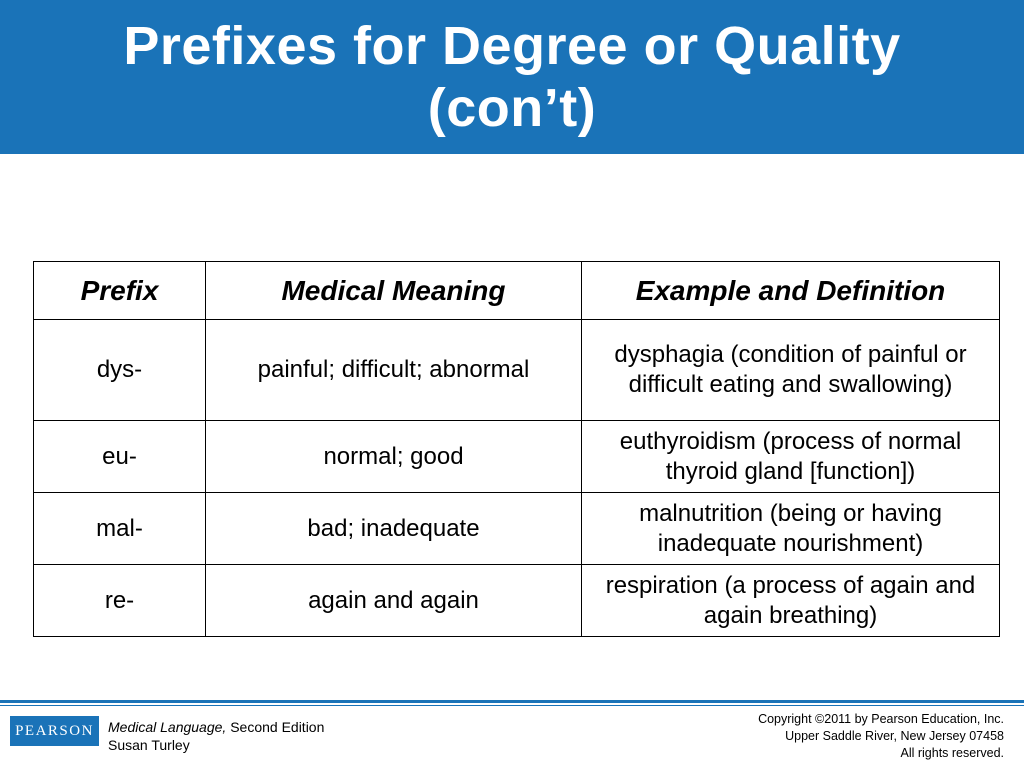 The height and width of the screenshot is (768, 1024). What do you see at coordinates (275, 727) in the screenshot?
I see `book-edition: Second Edition` at bounding box center [275, 727].